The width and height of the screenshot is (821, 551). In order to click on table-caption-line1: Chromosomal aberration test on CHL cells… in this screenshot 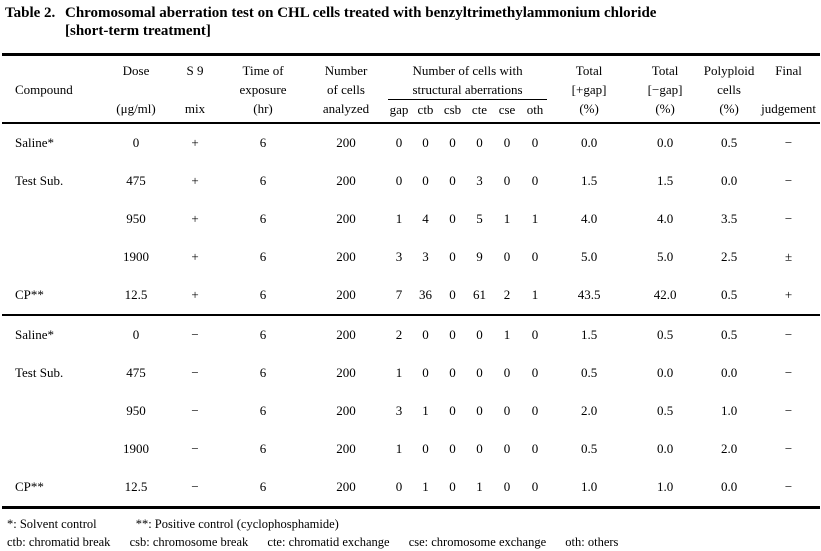, I will do `click(361, 13)`.